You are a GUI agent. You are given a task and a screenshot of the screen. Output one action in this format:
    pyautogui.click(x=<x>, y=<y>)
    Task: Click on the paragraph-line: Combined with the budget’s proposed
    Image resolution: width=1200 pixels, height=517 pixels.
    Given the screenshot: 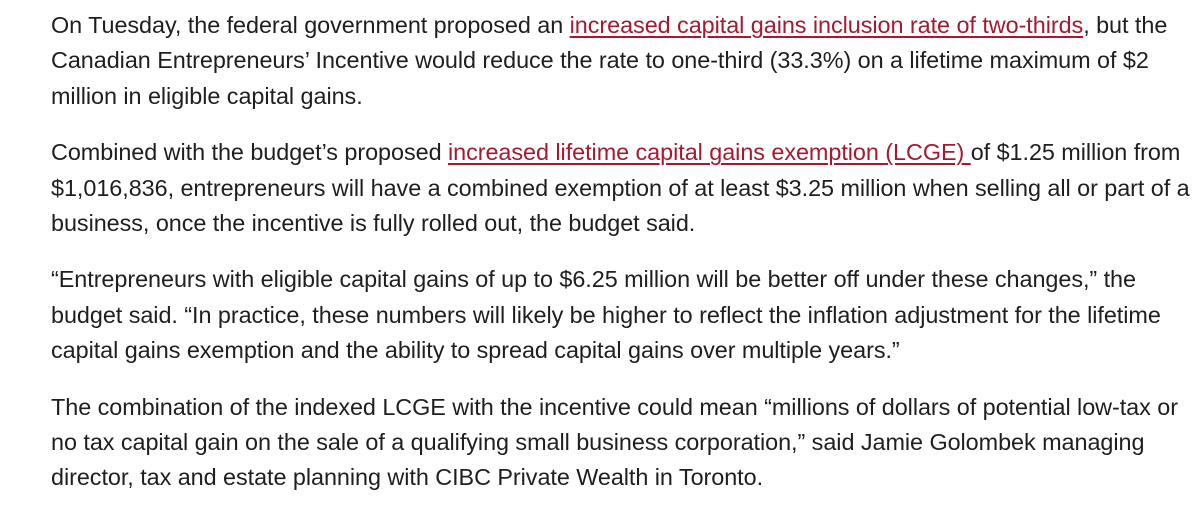 What is the action you would take?
    pyautogui.click(x=249, y=152)
    